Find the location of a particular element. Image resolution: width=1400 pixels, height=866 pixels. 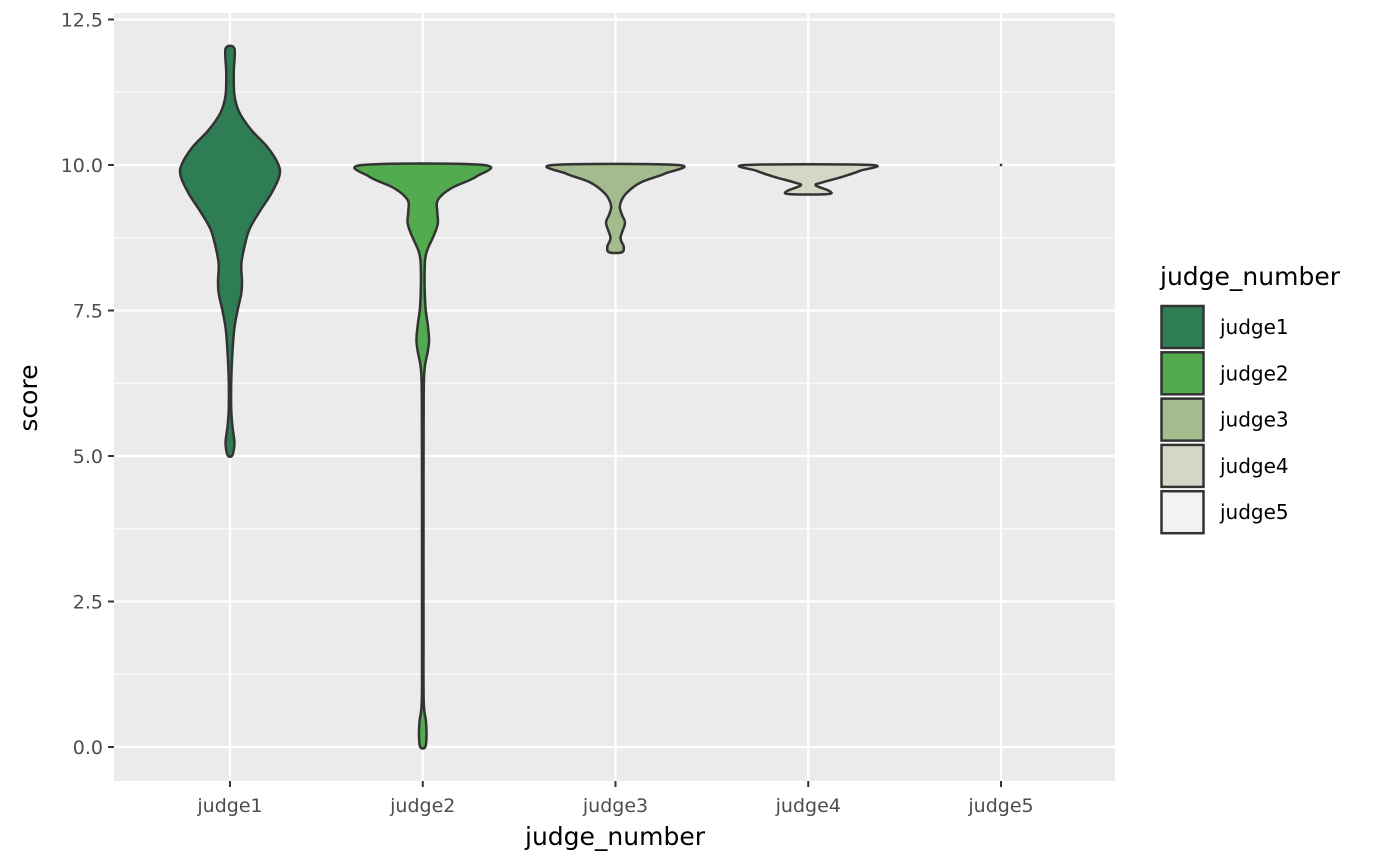

y-tick-label: 7.5 is located at coordinates (88, 312).